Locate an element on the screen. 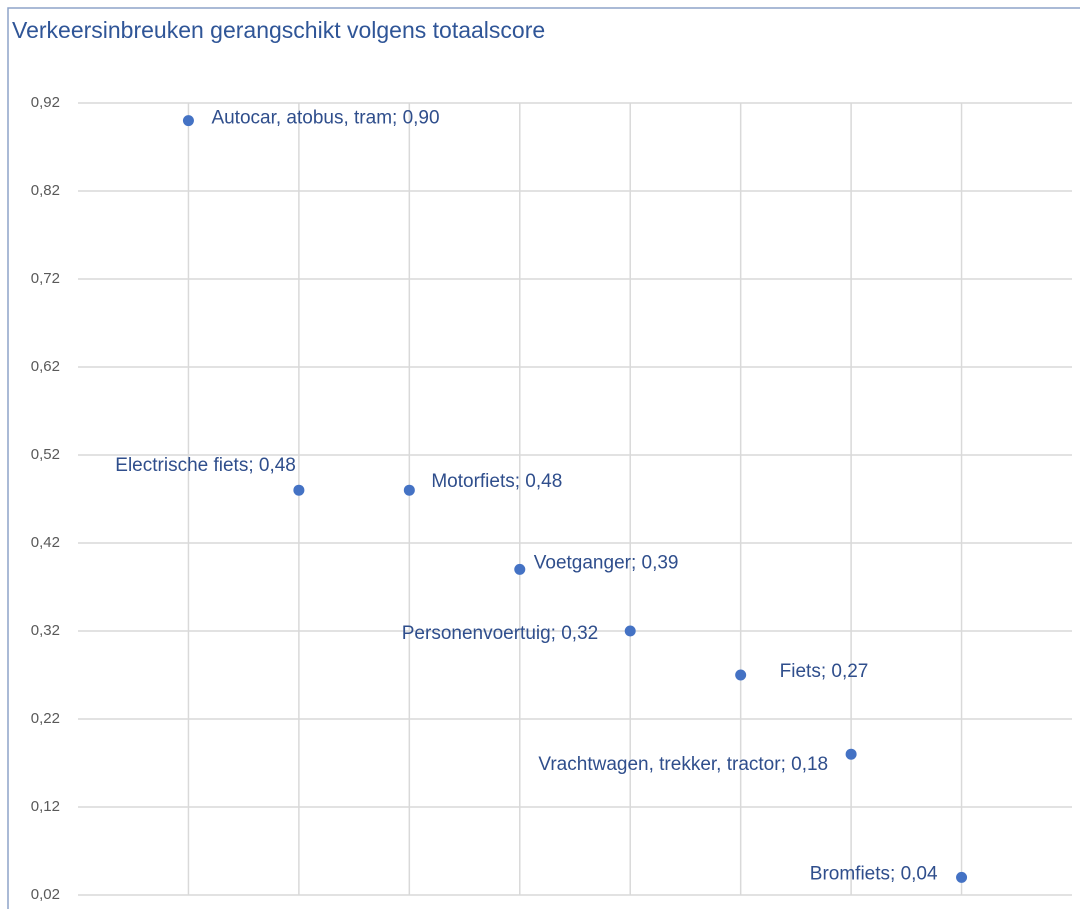  y-tick-label: 0,92 is located at coordinates (45, 102).